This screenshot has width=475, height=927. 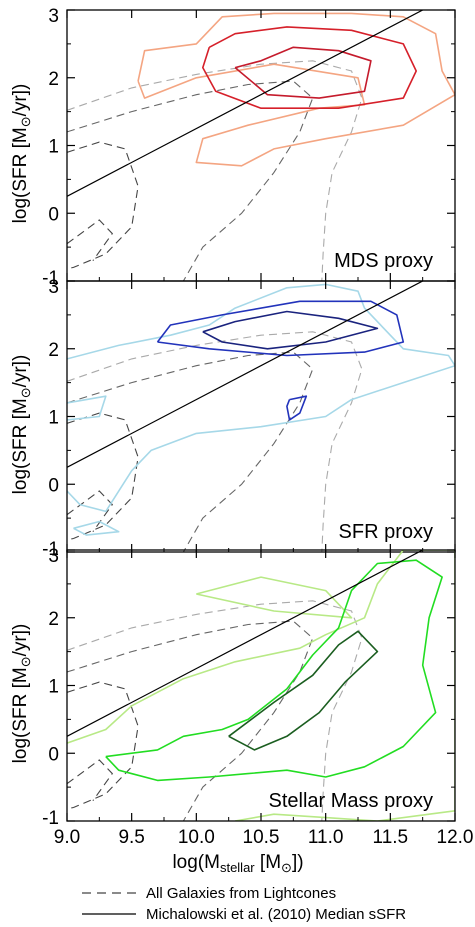 What do you see at coordinates (261, 837) in the screenshot?
I see `x-tick-label: 10.5` at bounding box center [261, 837].